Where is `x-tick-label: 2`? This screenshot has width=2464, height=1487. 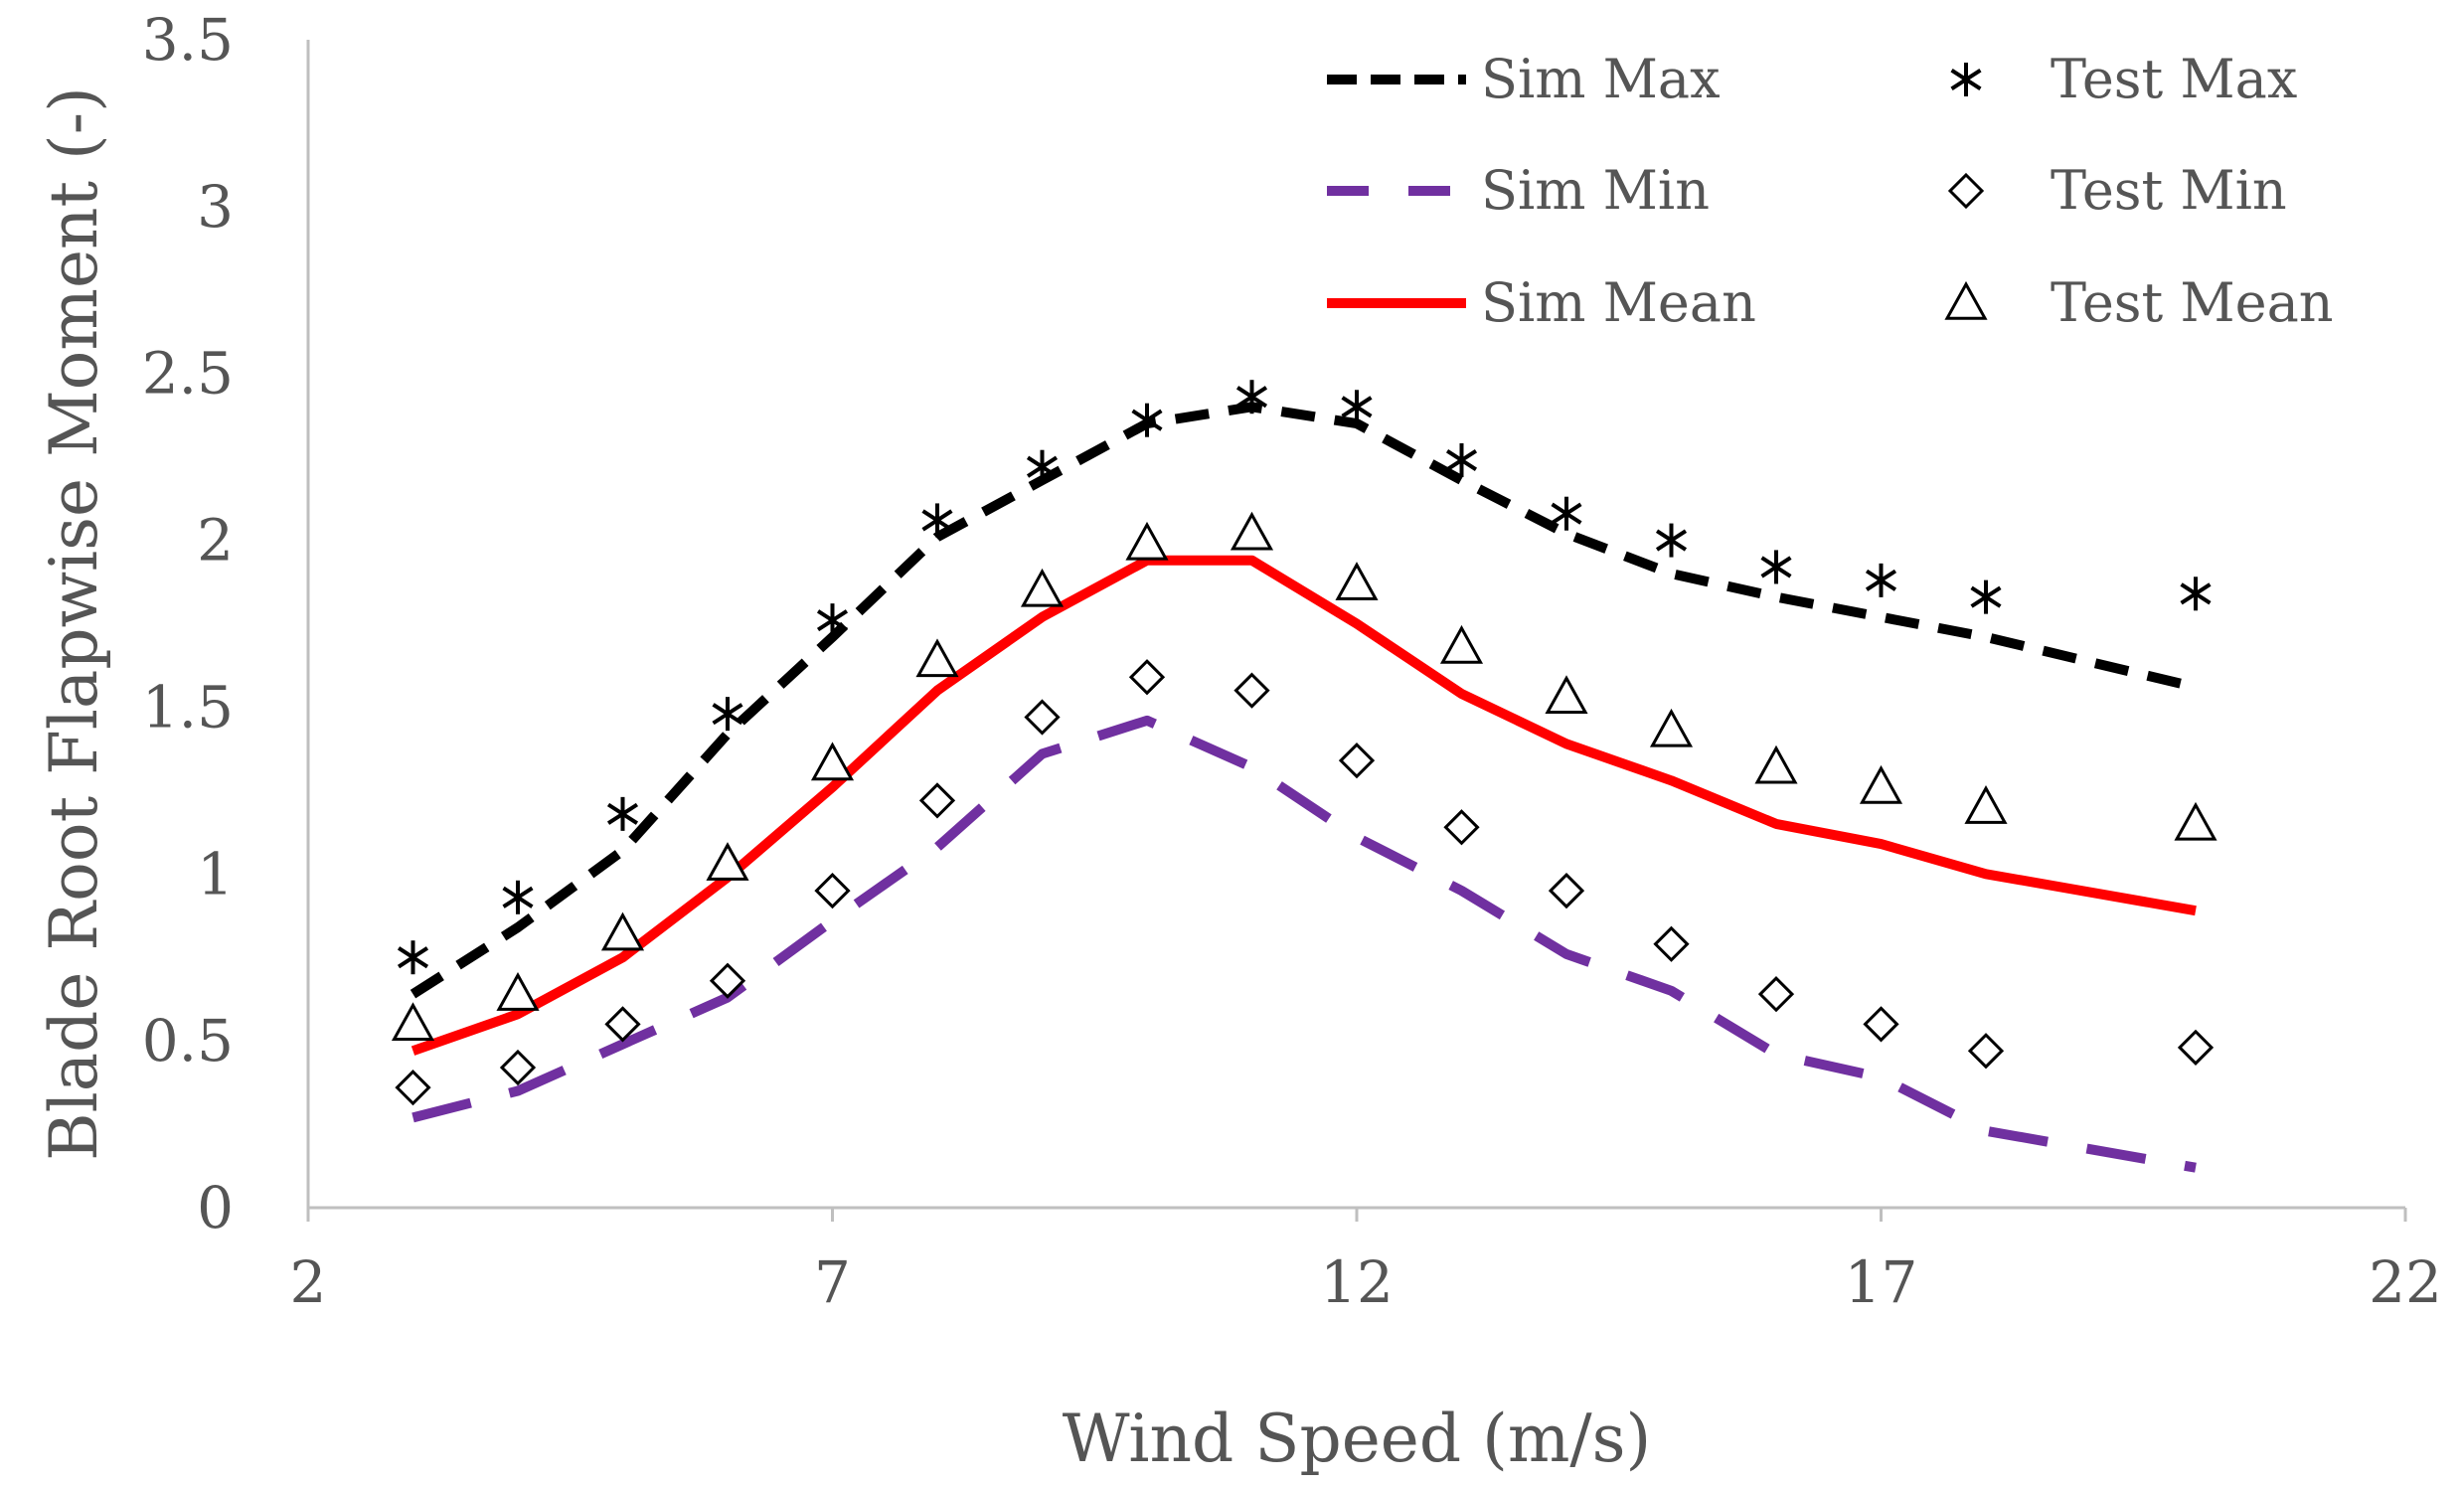 x-tick-label: 2 is located at coordinates (308, 1282).